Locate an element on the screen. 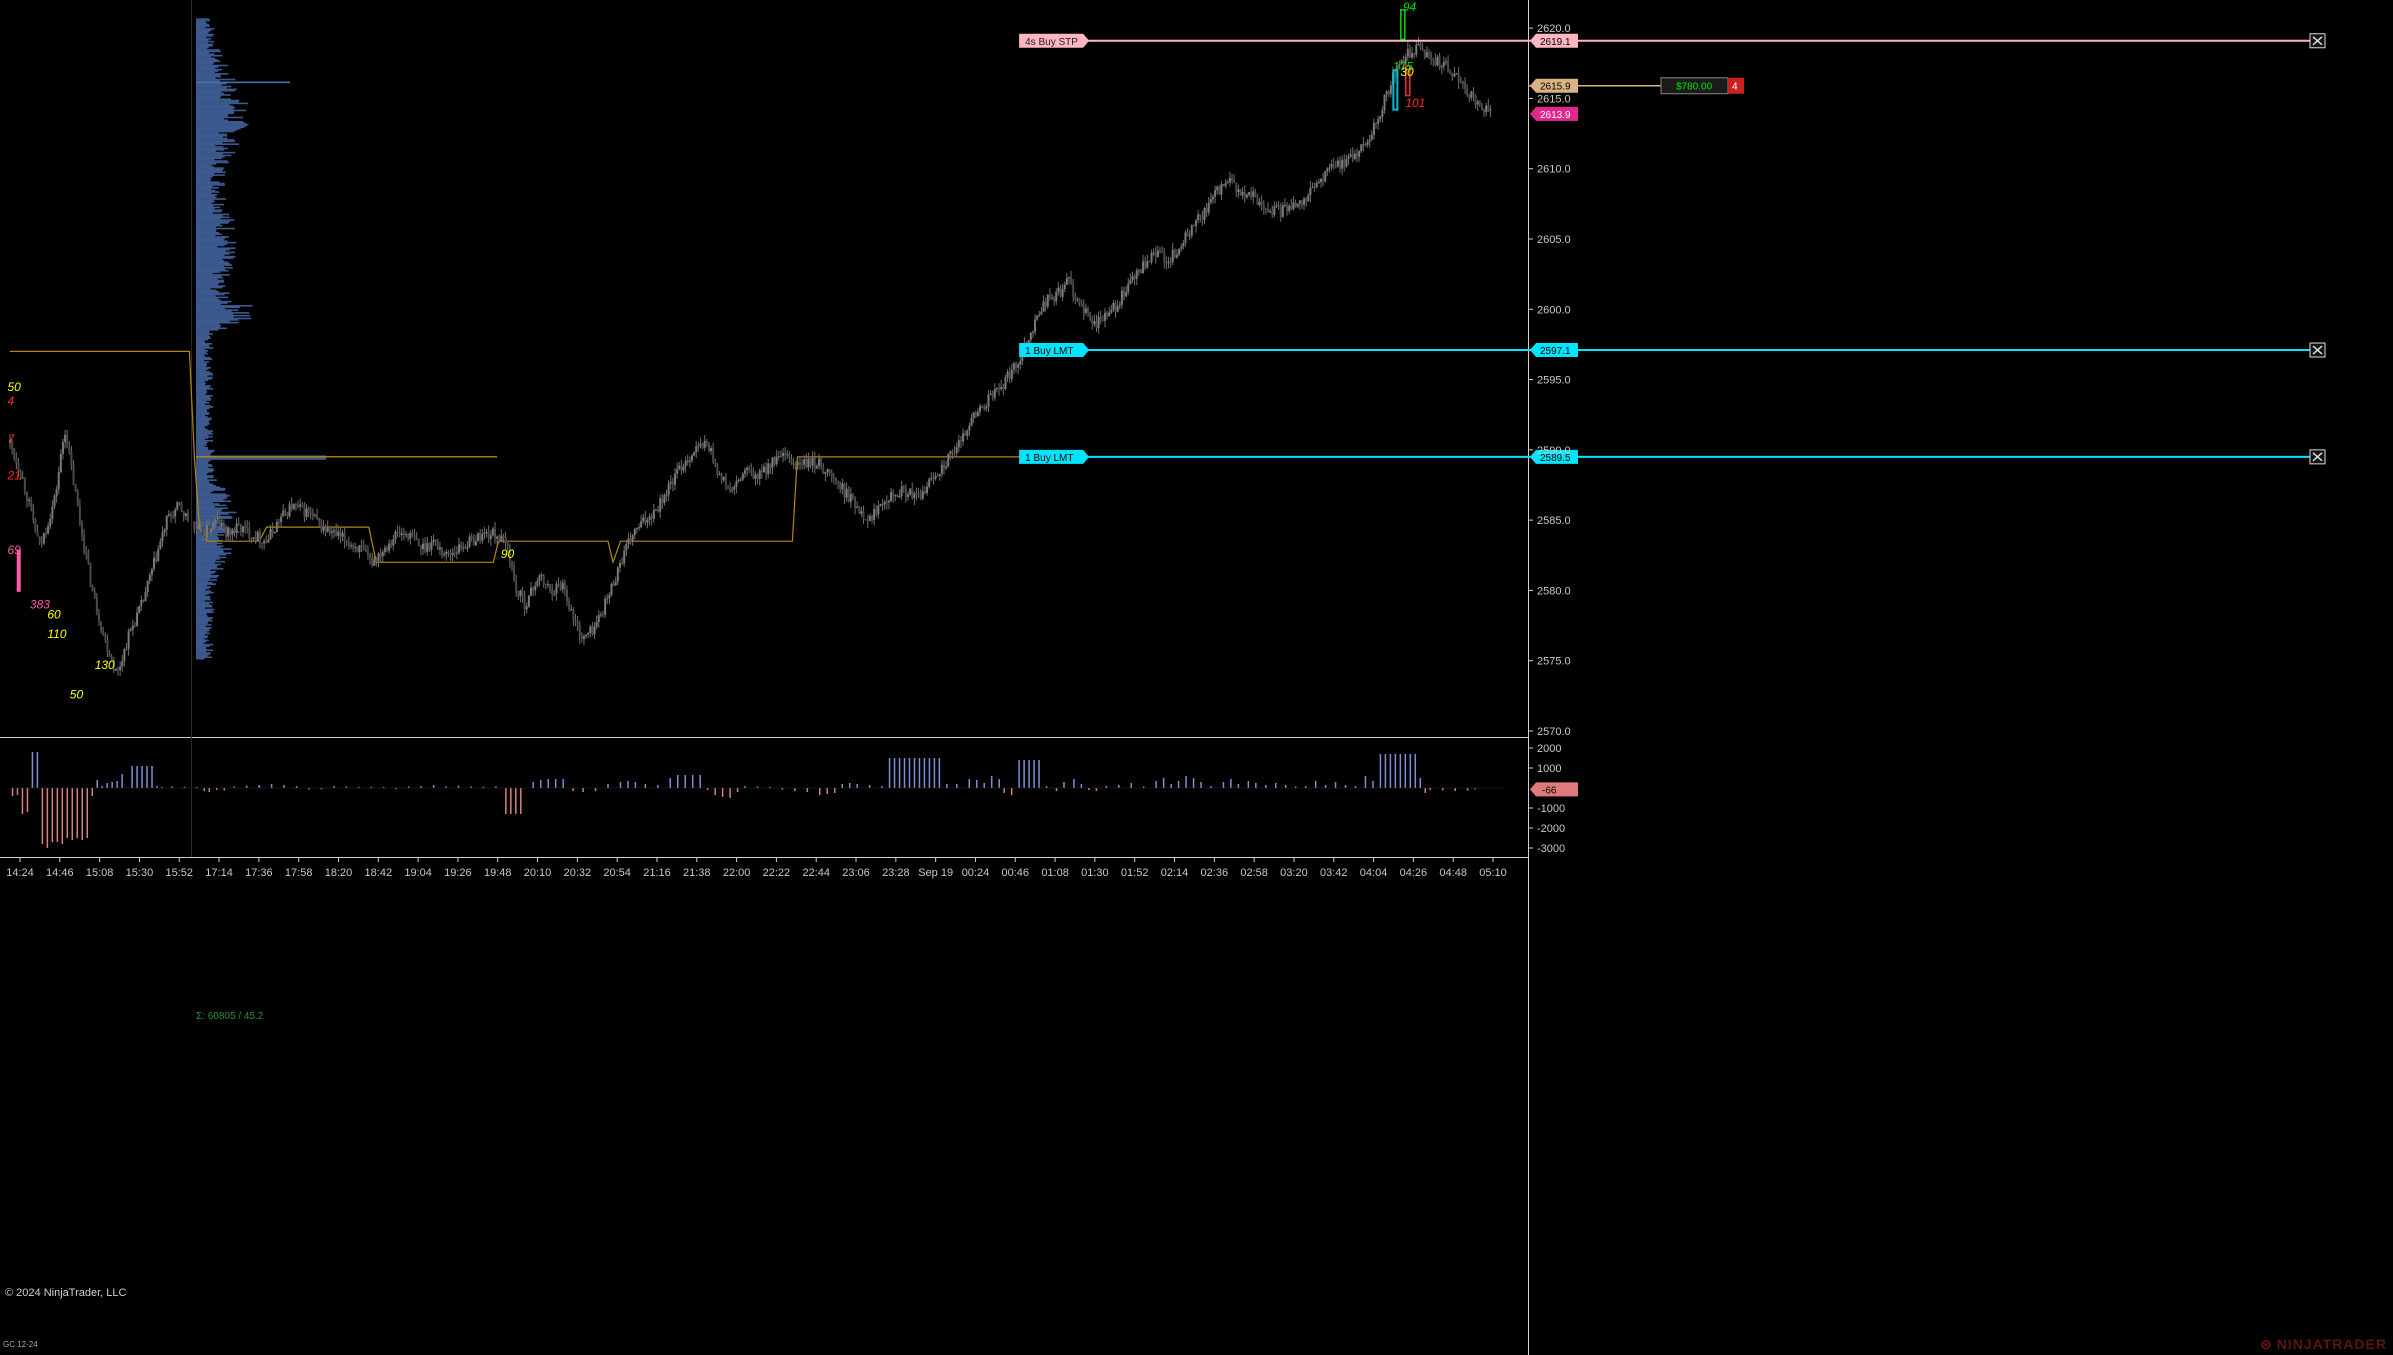  close-icon is located at coordinates (2317, 41).